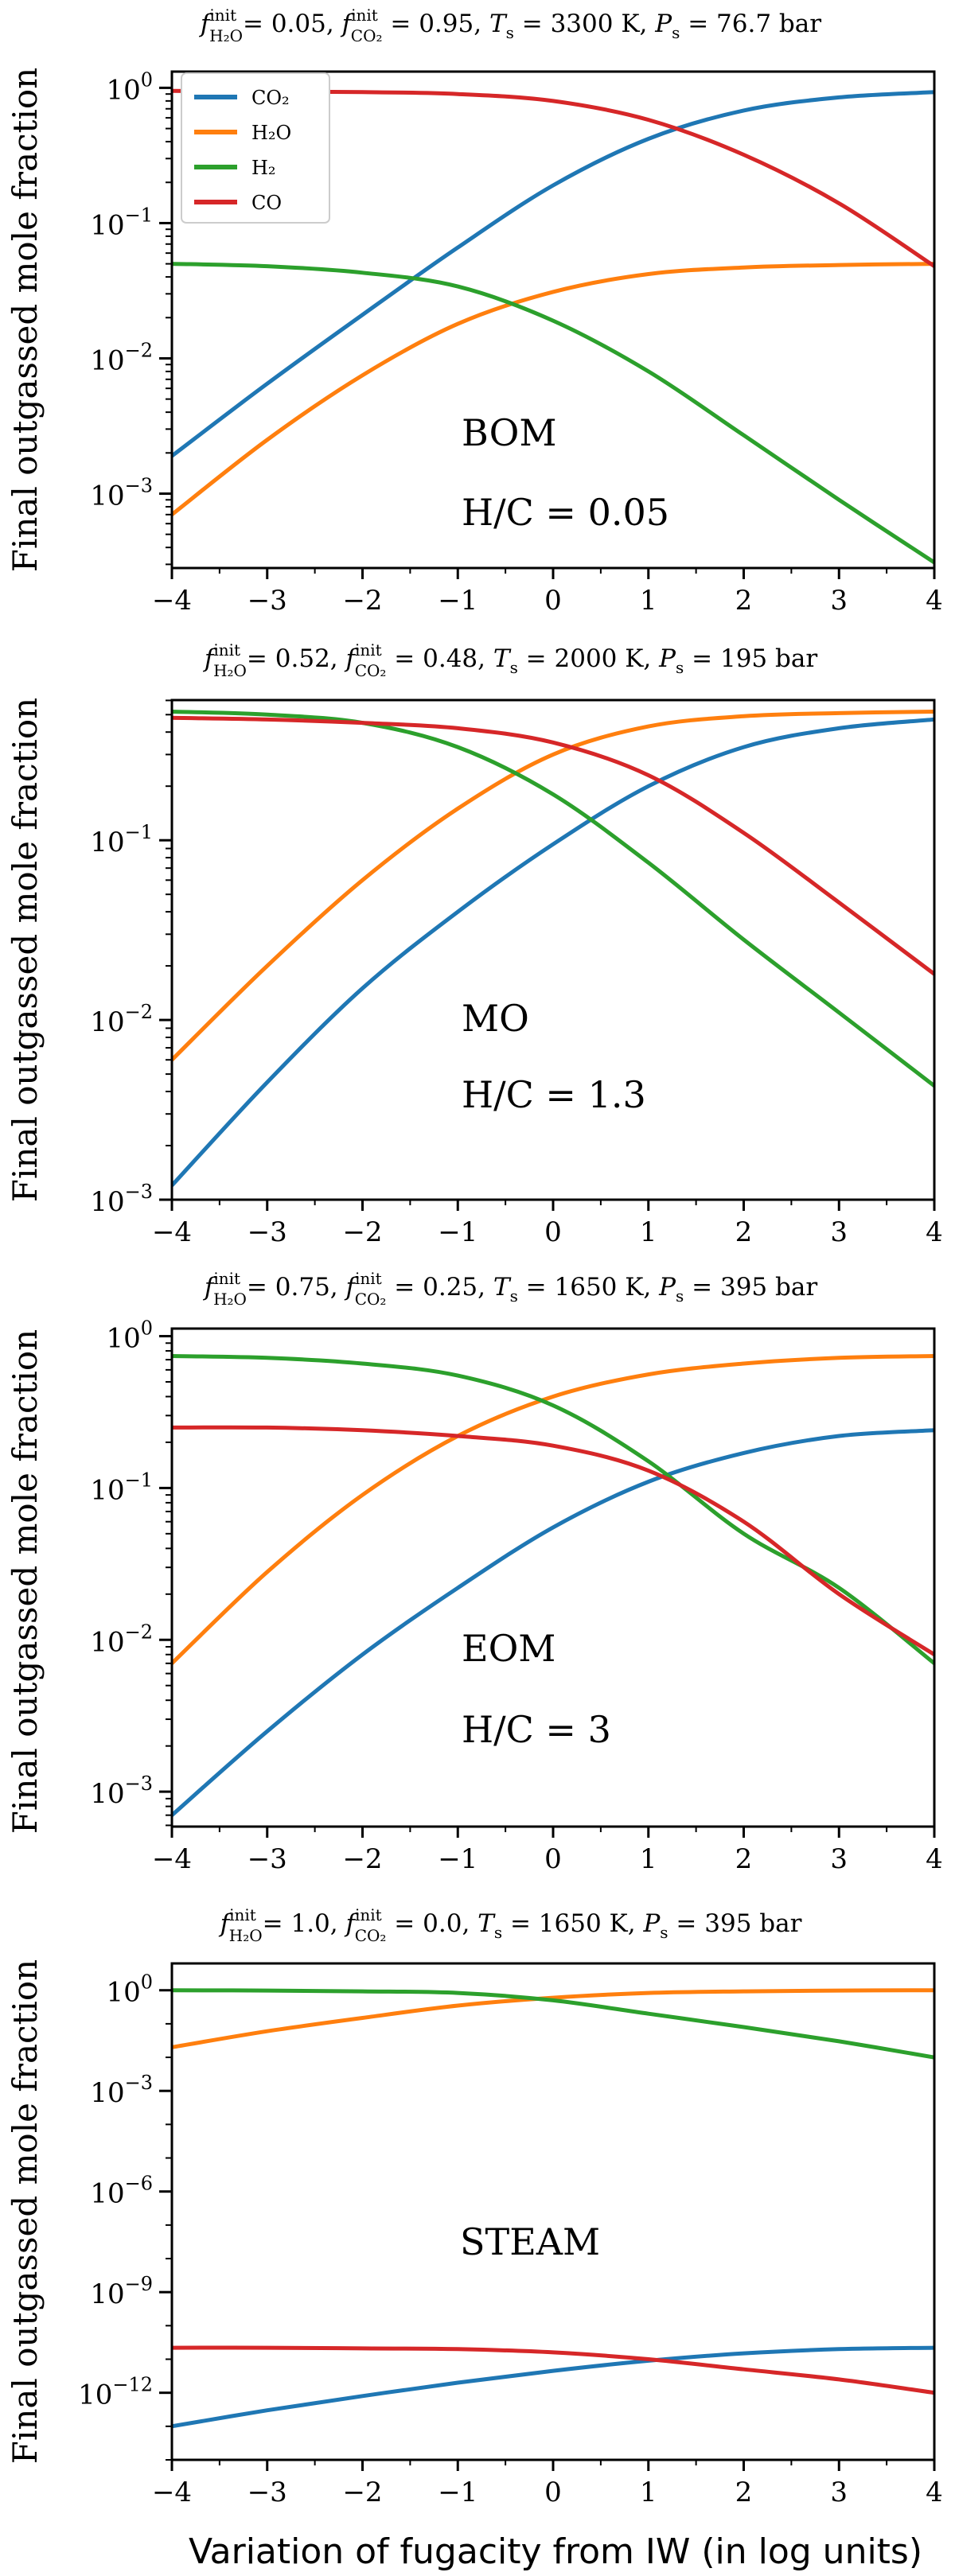 Image resolution: width=955 pixels, height=2576 pixels. I want to click on legend-label-h2o: H₂O, so click(271, 133).